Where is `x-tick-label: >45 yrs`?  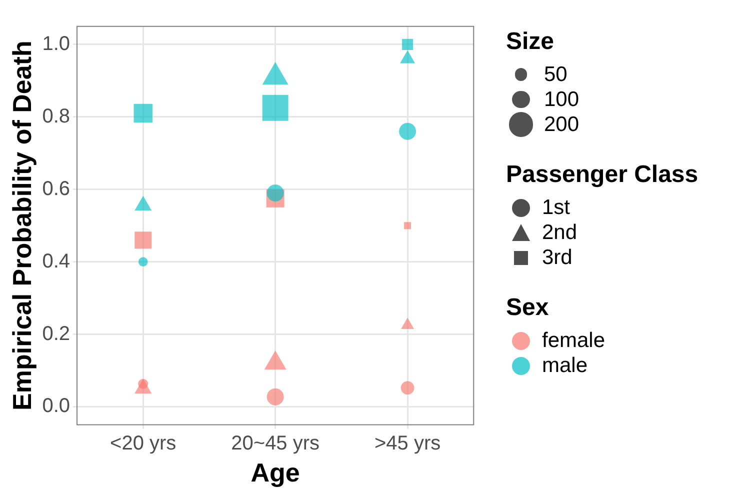 x-tick-label: >45 yrs is located at coordinates (407, 443).